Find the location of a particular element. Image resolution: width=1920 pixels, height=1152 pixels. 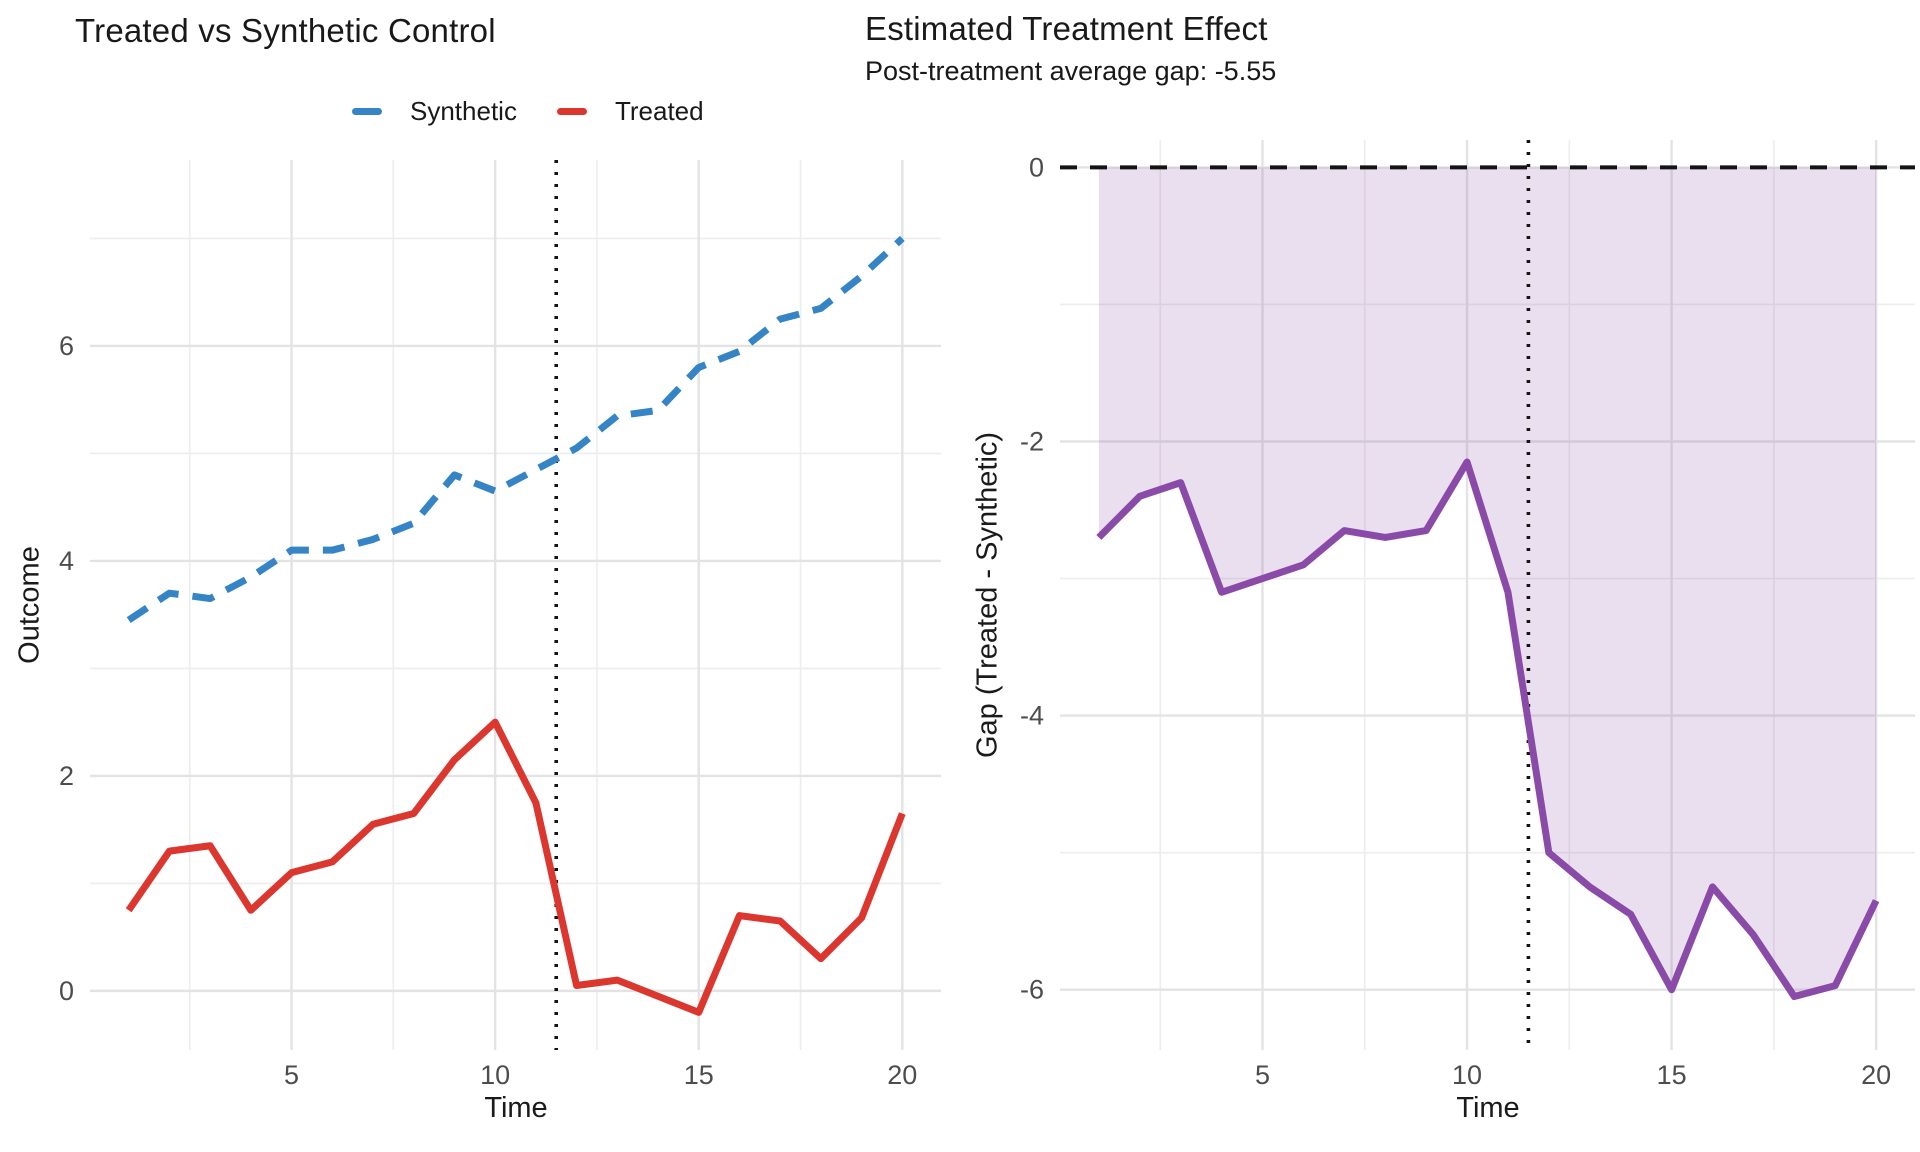

y-tick-label: 2 is located at coordinates (66, 776).